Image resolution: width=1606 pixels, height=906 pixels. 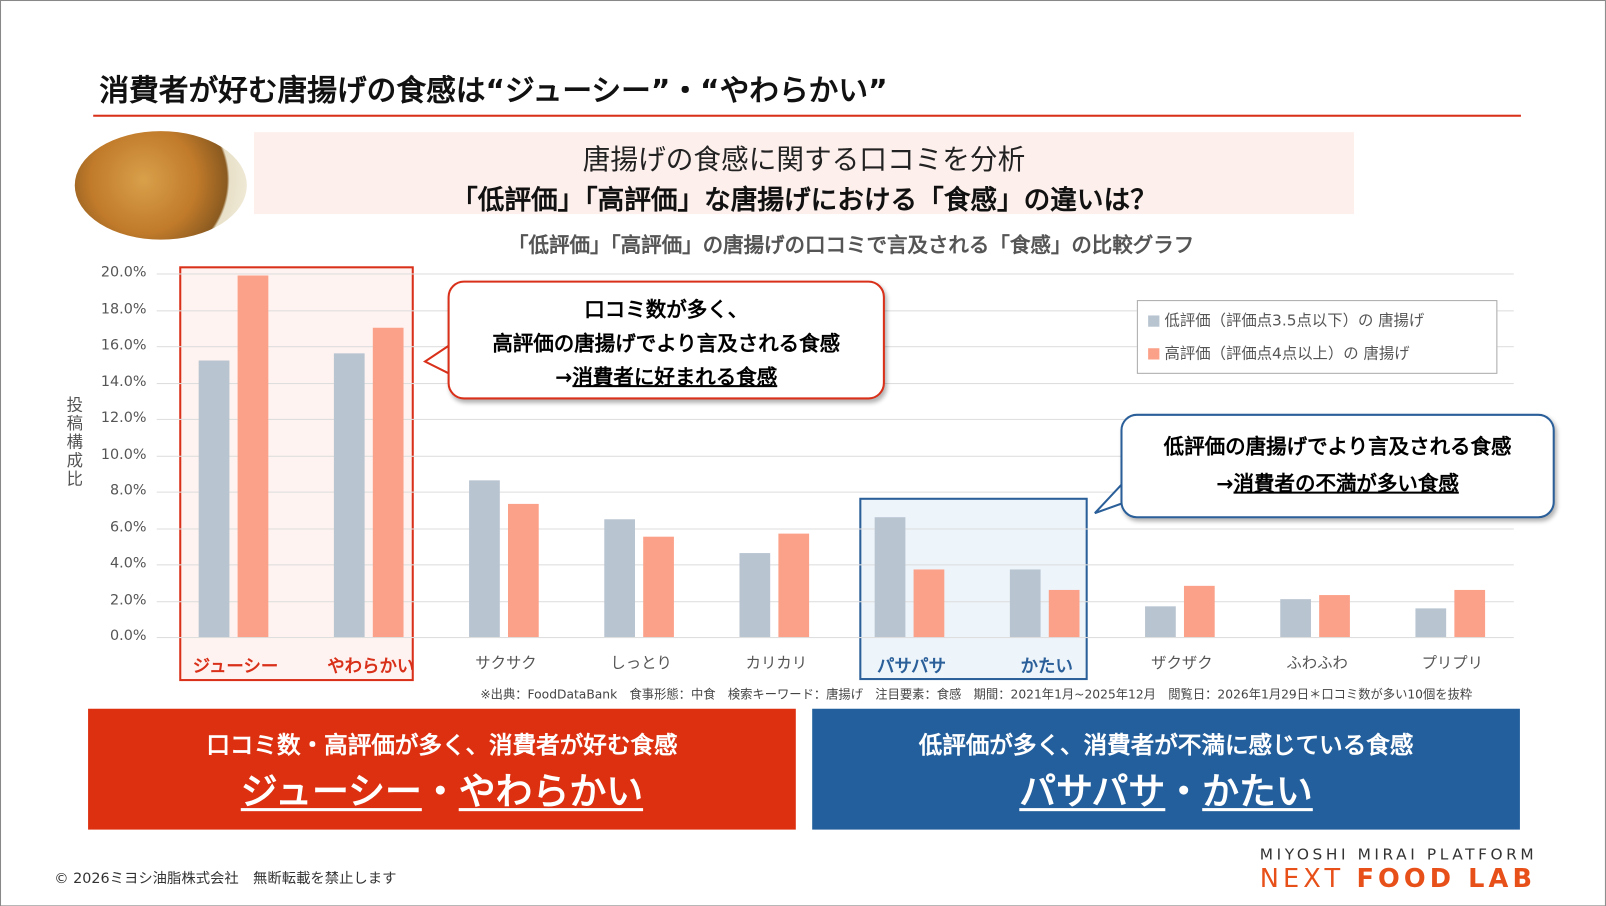 What do you see at coordinates (123, 272) in the screenshot?
I see `y-tick-label: 20.0%` at bounding box center [123, 272].